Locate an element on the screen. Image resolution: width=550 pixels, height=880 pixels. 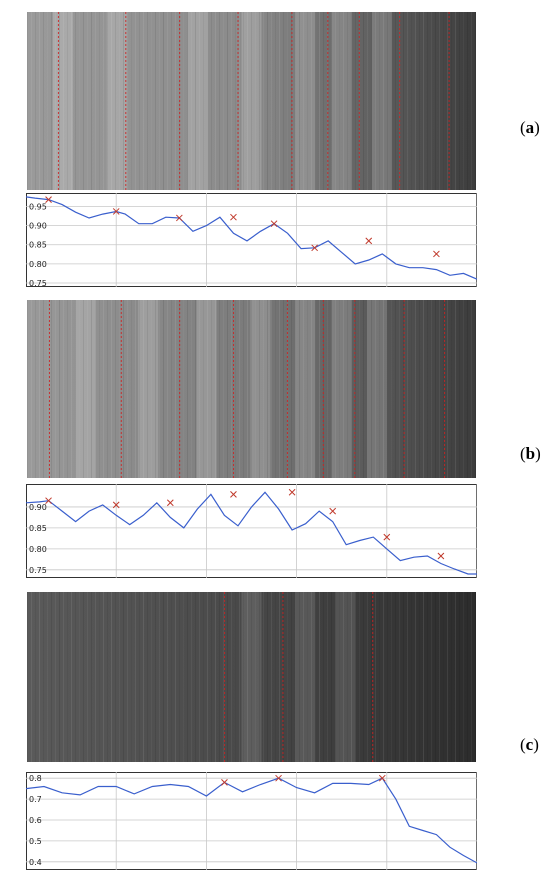
panel-label-b: (b) is located at coordinates (530, 453).